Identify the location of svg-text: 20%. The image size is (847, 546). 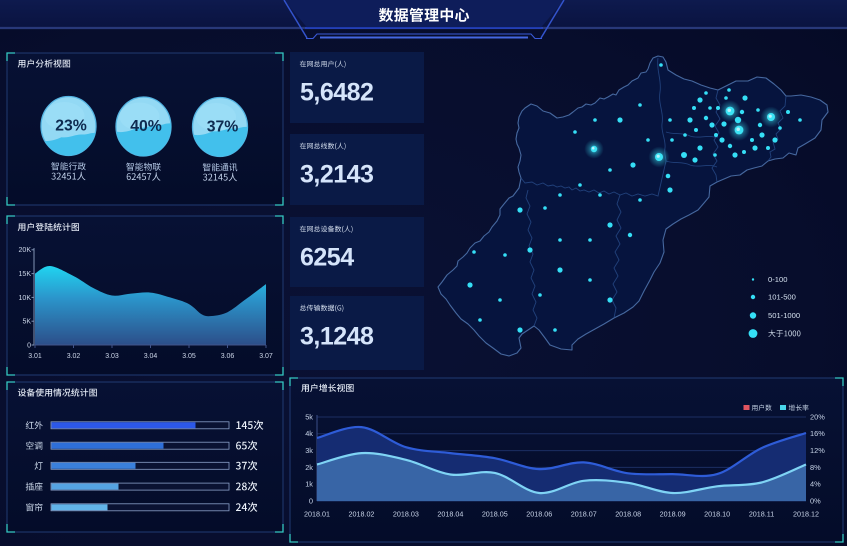
(817, 416).